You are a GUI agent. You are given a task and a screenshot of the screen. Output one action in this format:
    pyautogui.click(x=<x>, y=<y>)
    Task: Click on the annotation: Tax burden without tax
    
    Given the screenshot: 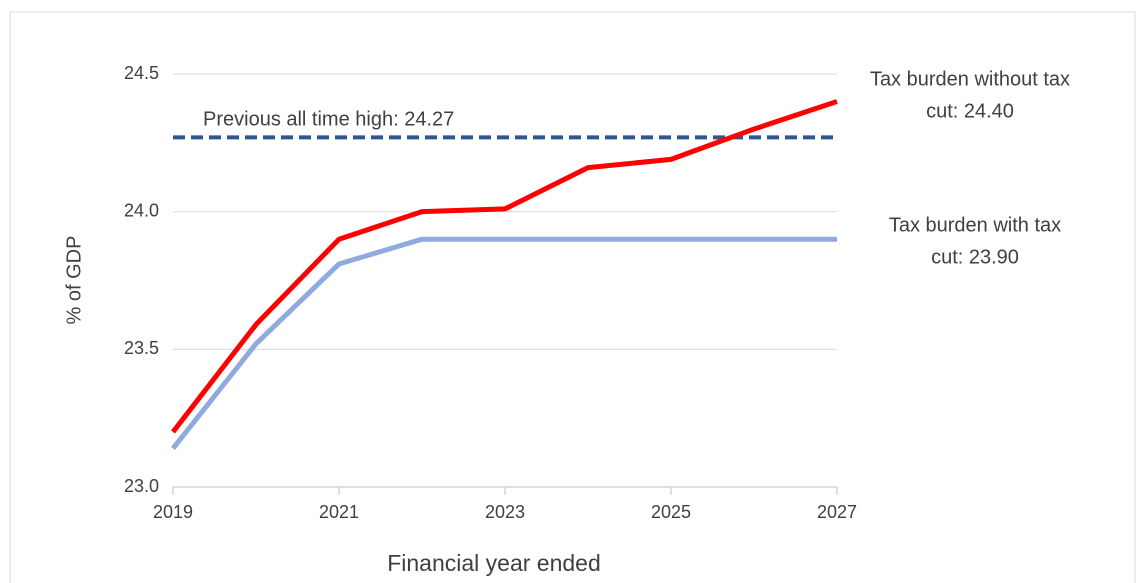 What is the action you would take?
    pyautogui.click(x=970, y=79)
    